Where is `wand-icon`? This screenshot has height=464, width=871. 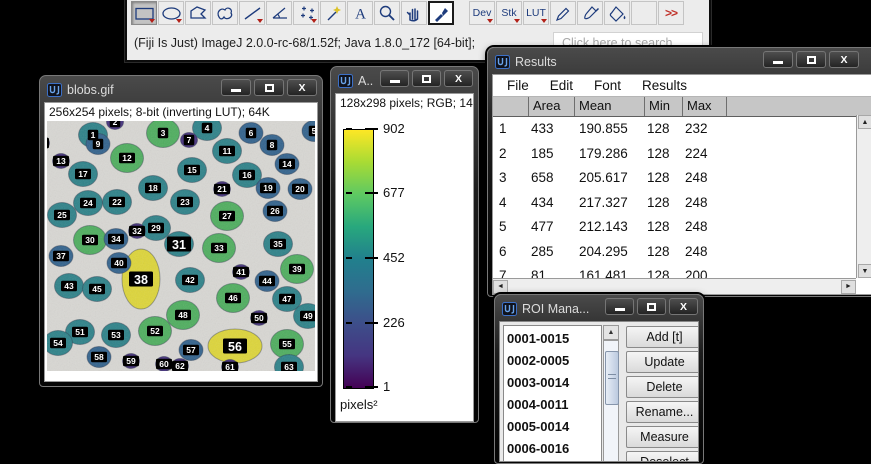 wand-icon is located at coordinates (333, 13).